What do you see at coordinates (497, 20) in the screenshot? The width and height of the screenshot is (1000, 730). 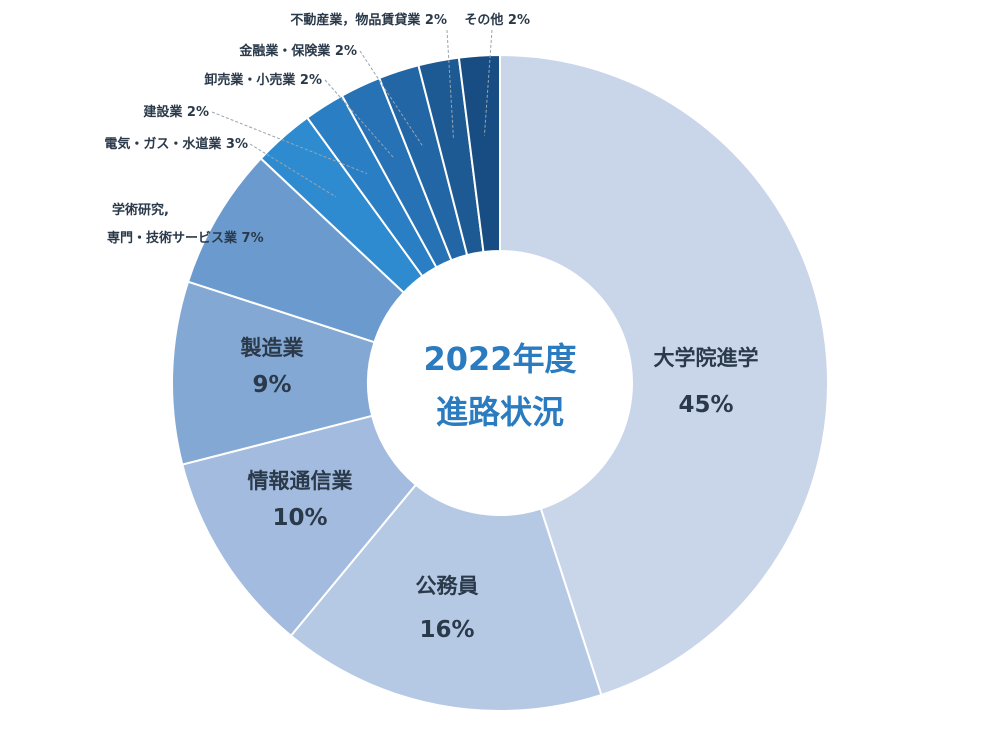 I see `slice-label-10: その他 2%` at bounding box center [497, 20].